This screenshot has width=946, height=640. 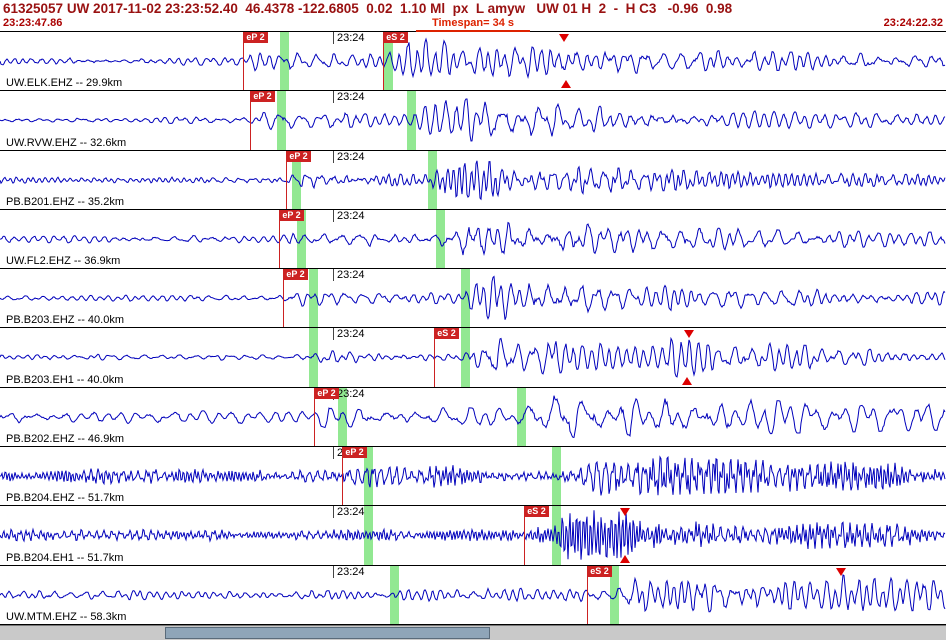 I want to click on trace-row-5: eP 2 23:24 PB.B203.EHZ -- 40.0km, so click(x=473, y=299).